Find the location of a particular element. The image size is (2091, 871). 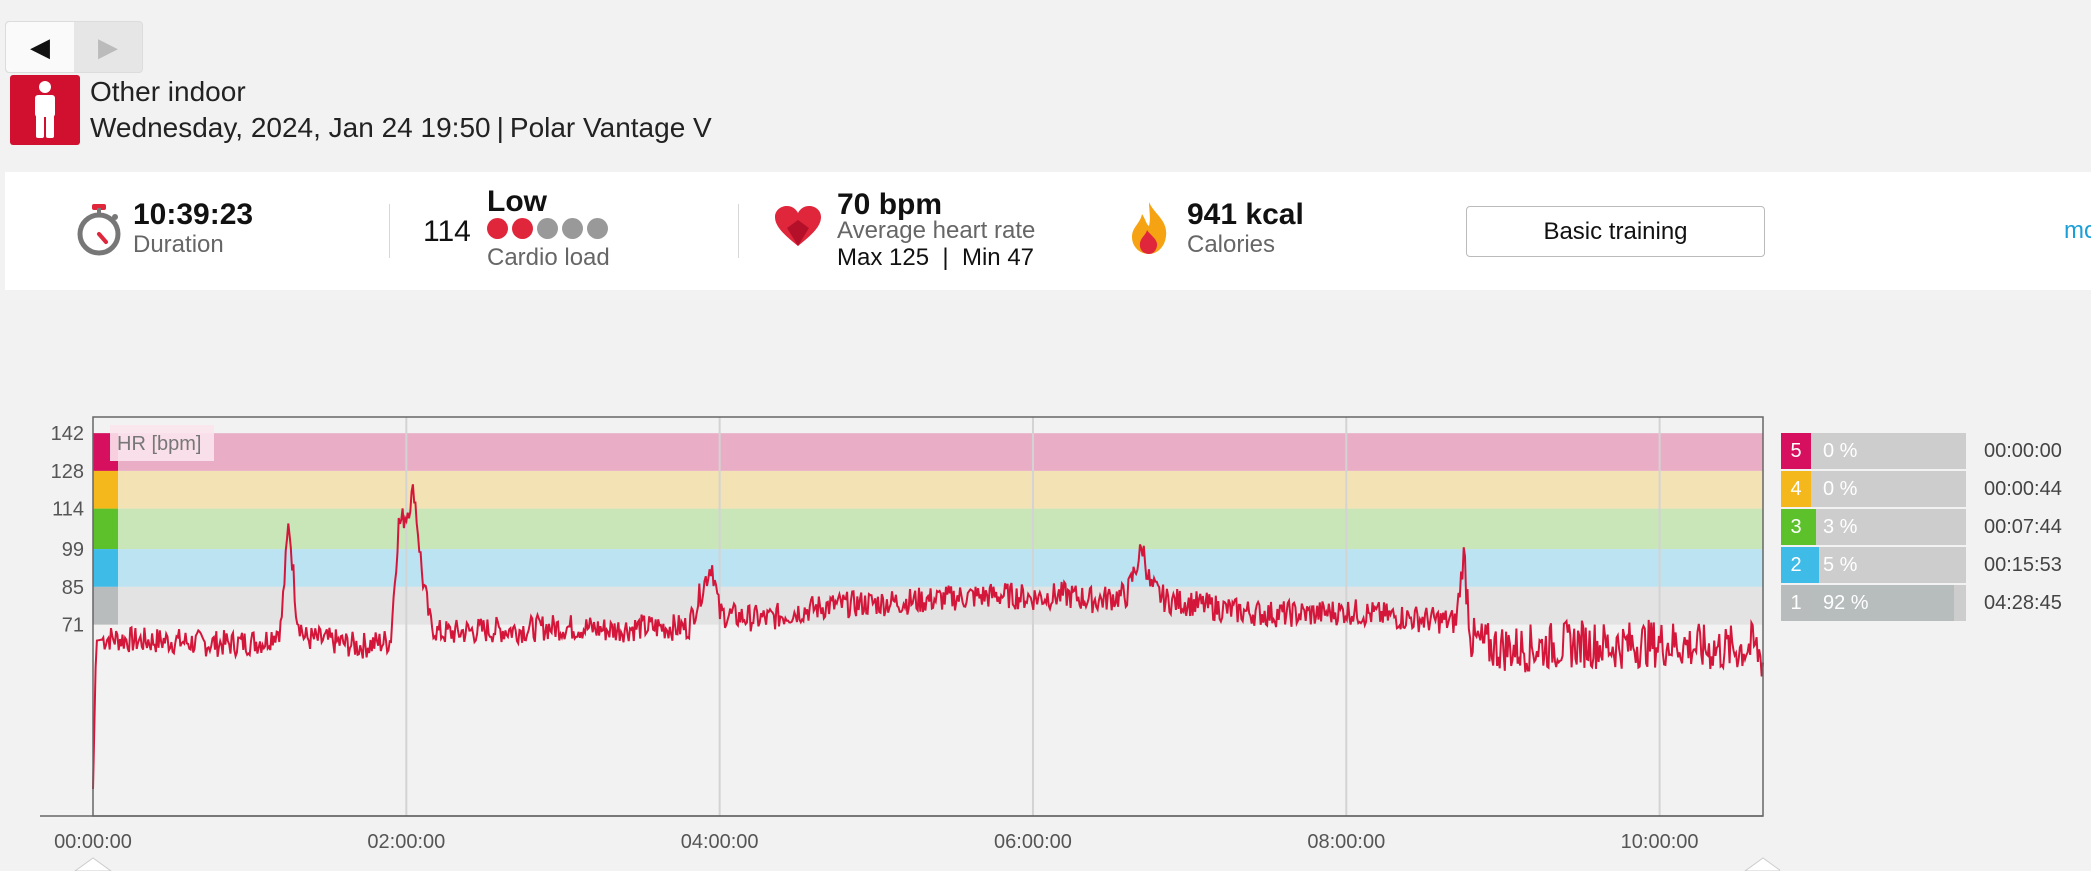

x-tick-label: 06:00:00 is located at coordinates (1033, 842).